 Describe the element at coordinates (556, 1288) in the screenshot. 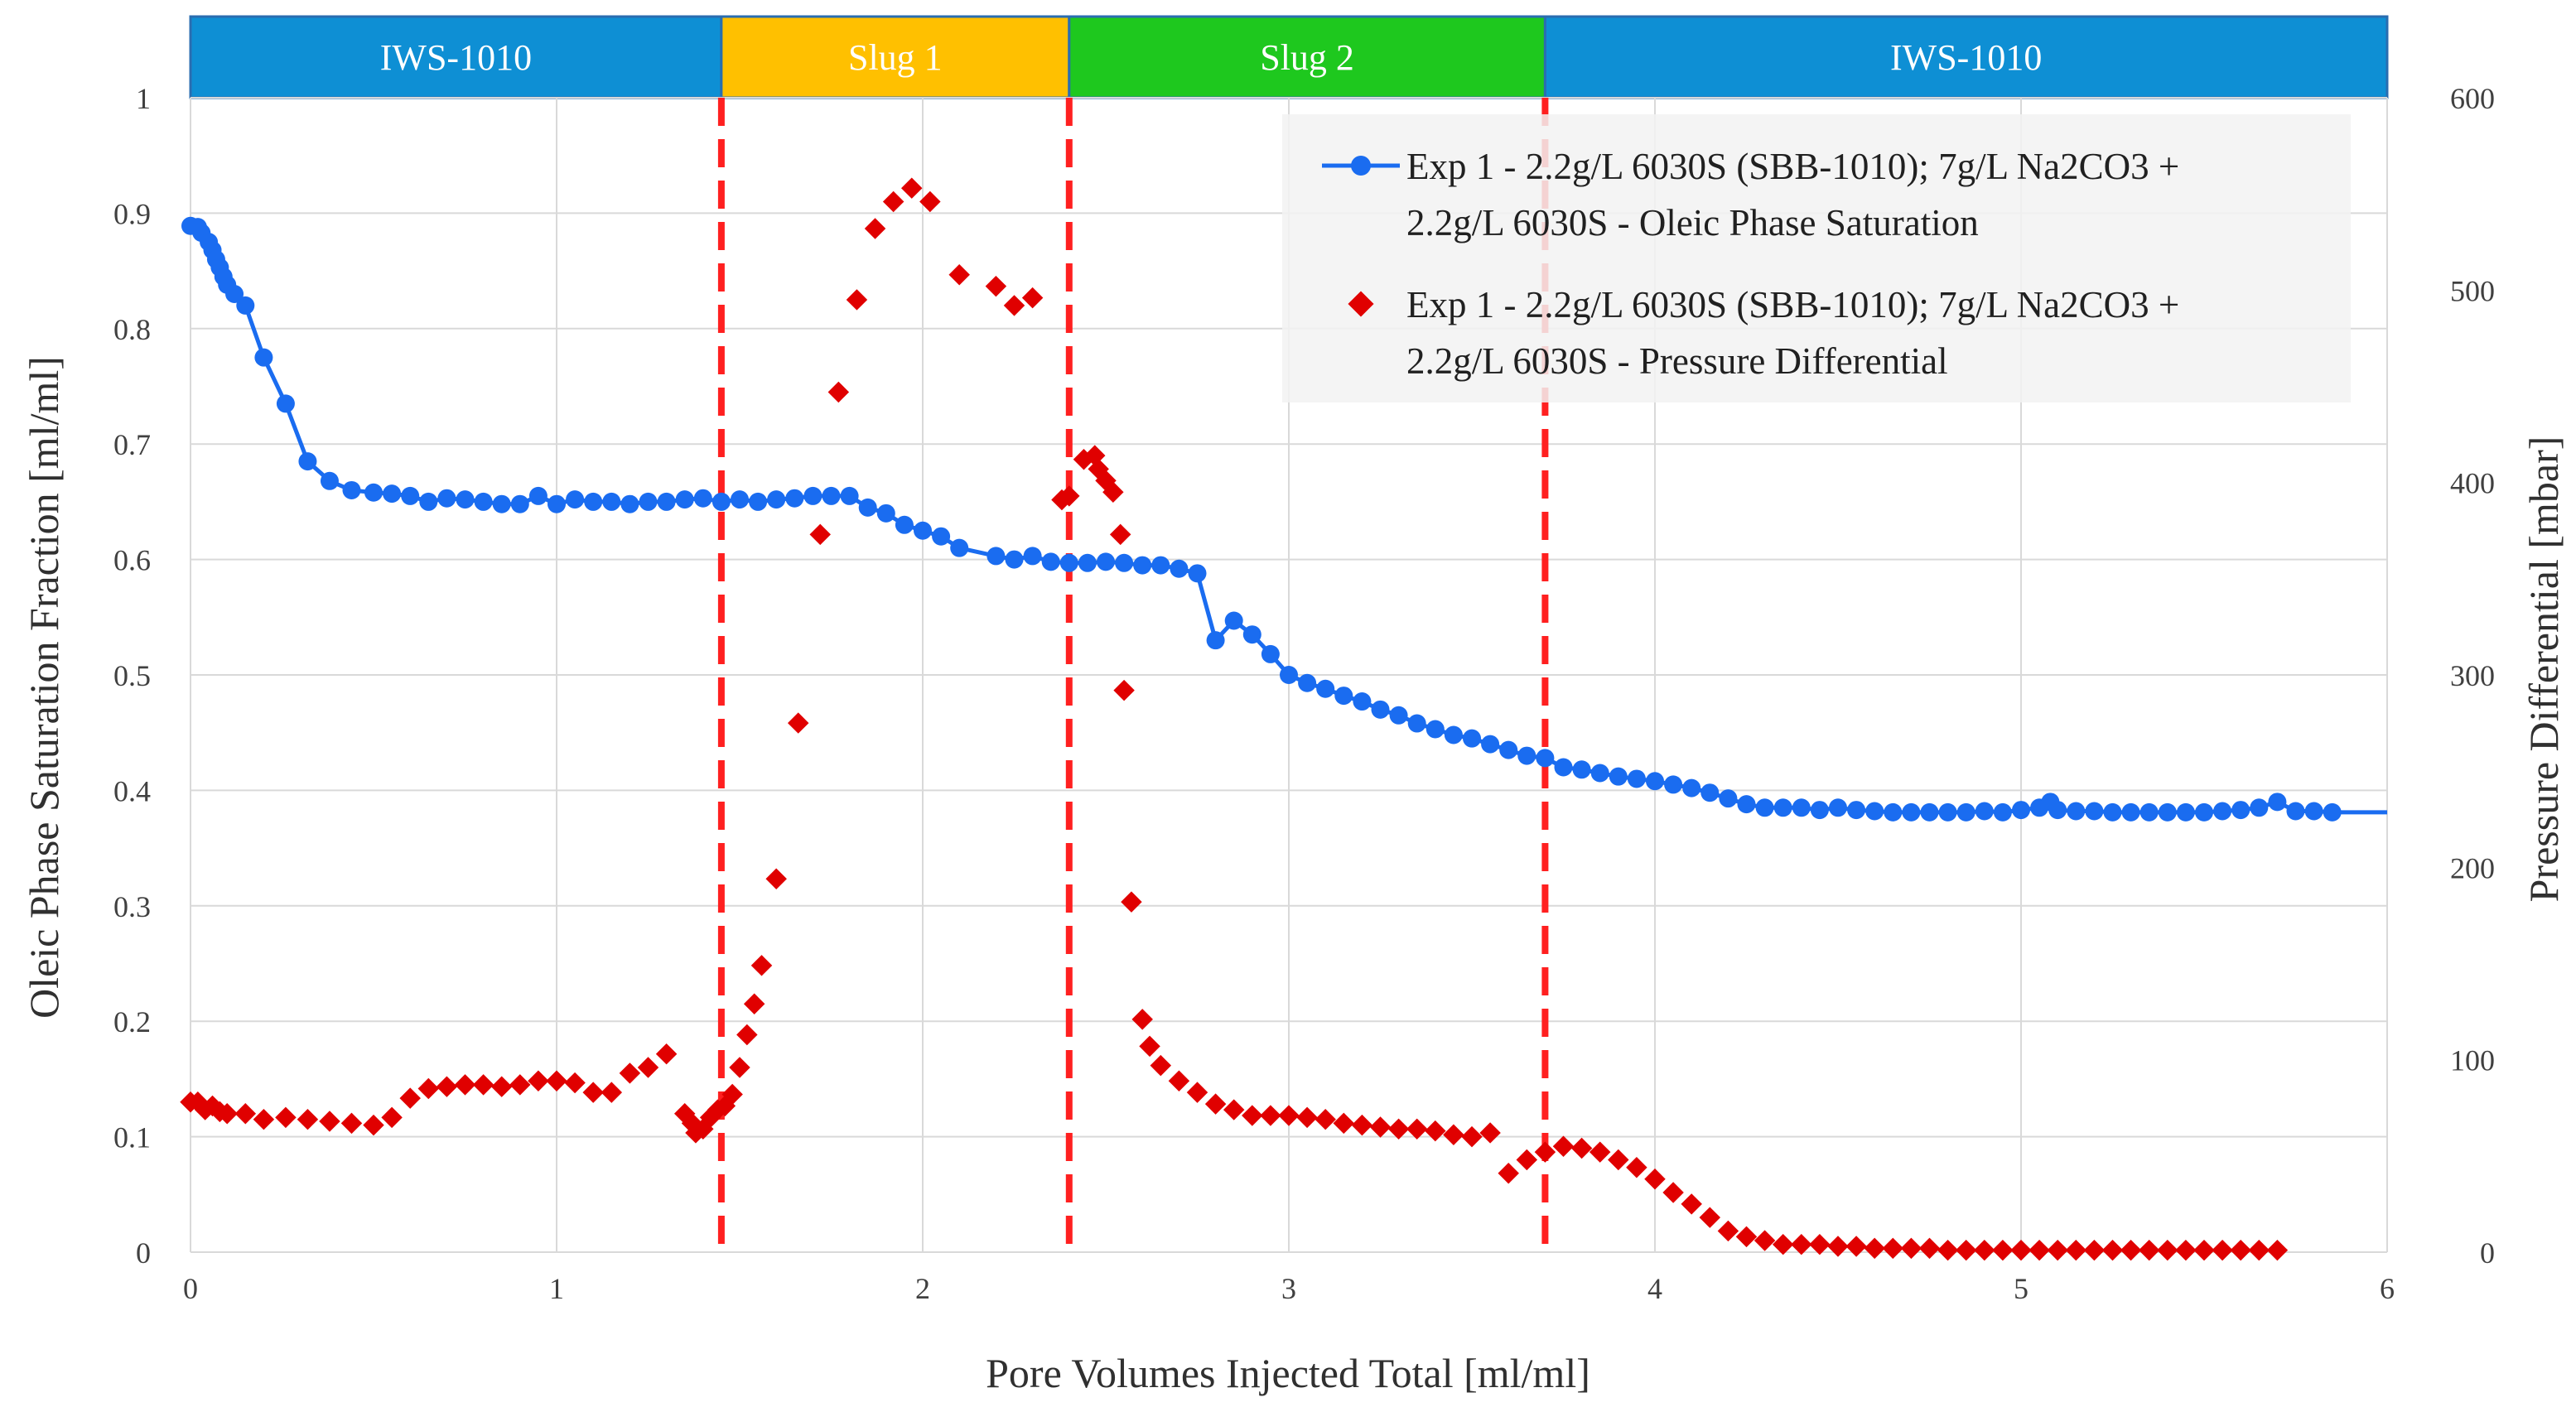

I see `x-tick-label: 1` at that location.